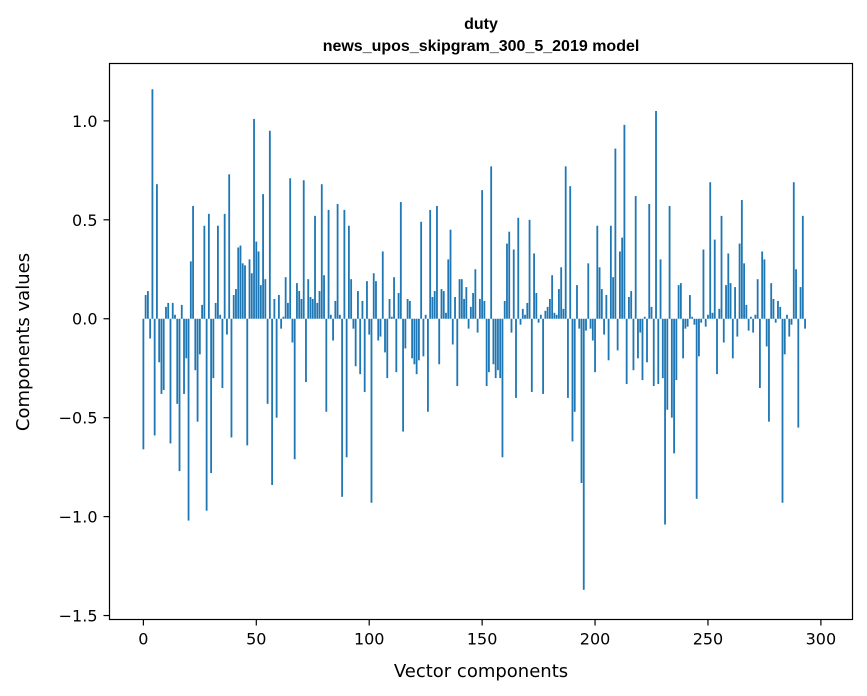 This screenshot has width=867, height=696. Describe the element at coordinates (84, 369) in the screenshot. I see `y-axis-ticks: 1.0 0.5 0.0 −0.5 −1.0 −1.5` at that location.